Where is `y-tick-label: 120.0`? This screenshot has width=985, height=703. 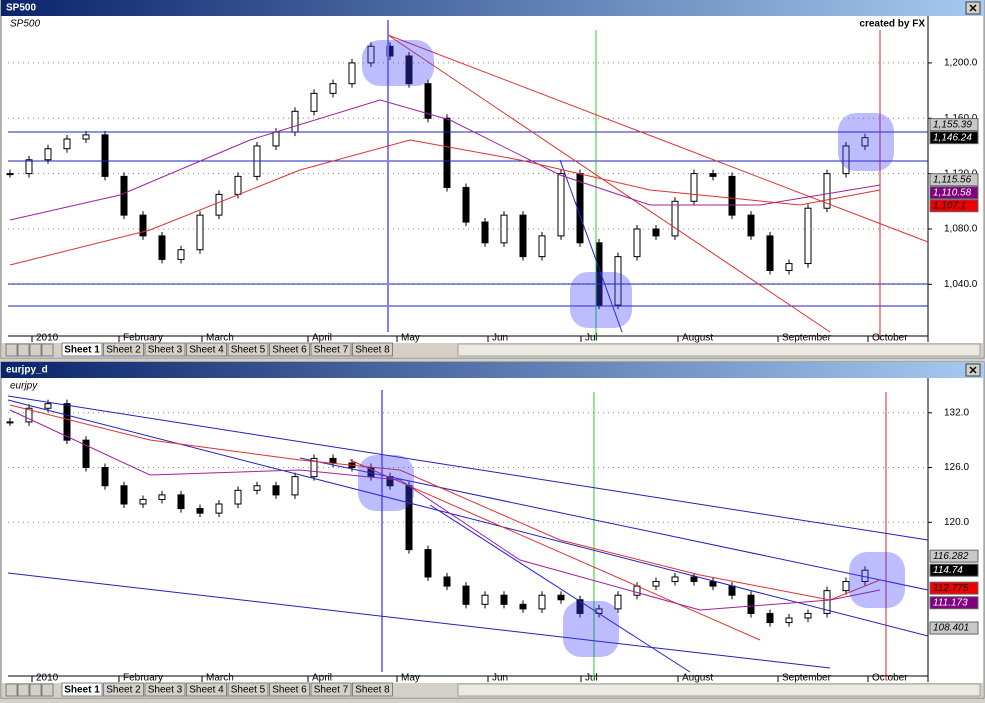
y-tick-label: 120.0 is located at coordinates (956, 522).